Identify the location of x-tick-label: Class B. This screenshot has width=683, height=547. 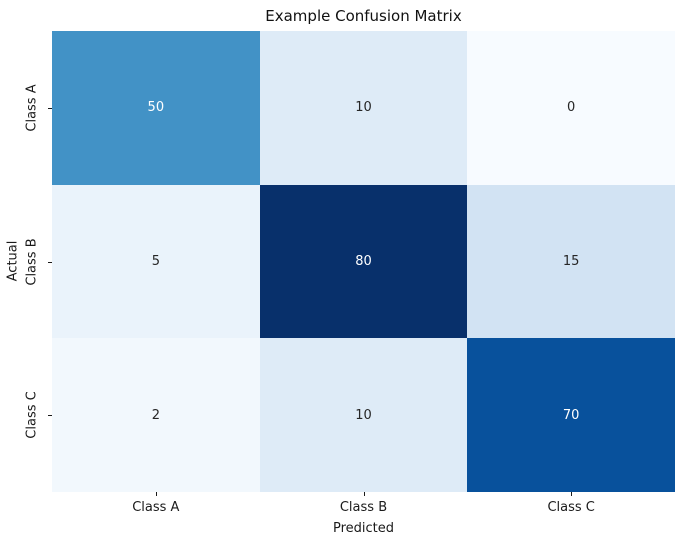
(363, 507).